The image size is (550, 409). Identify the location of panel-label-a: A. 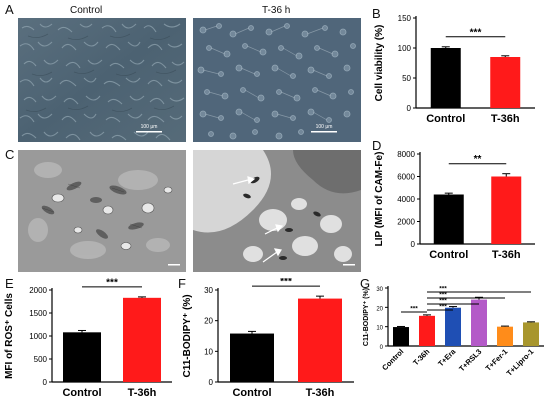
(9, 9).